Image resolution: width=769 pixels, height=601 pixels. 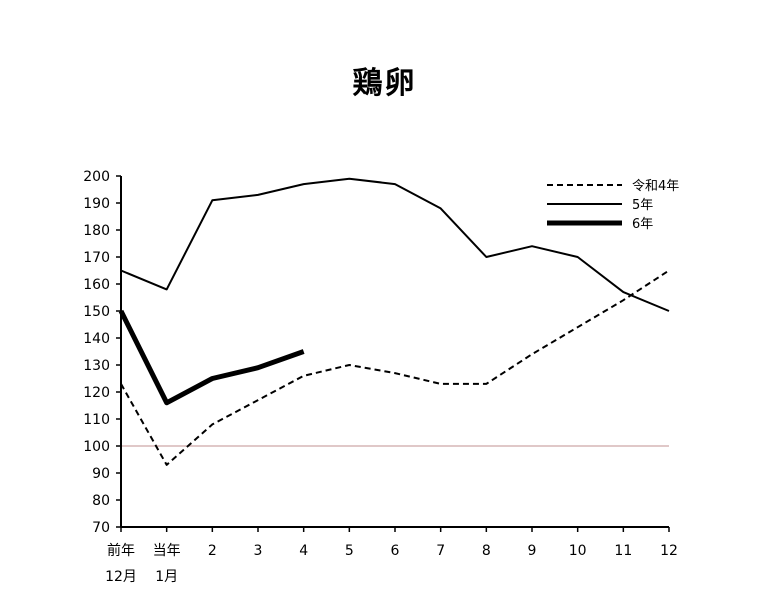 I want to click on x-tick-label-5: 5, so click(x=349, y=551).